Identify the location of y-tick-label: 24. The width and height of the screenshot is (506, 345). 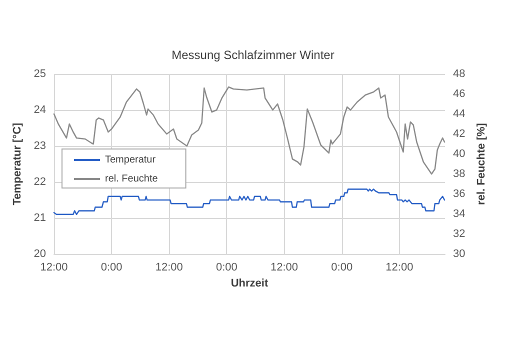
(40, 110).